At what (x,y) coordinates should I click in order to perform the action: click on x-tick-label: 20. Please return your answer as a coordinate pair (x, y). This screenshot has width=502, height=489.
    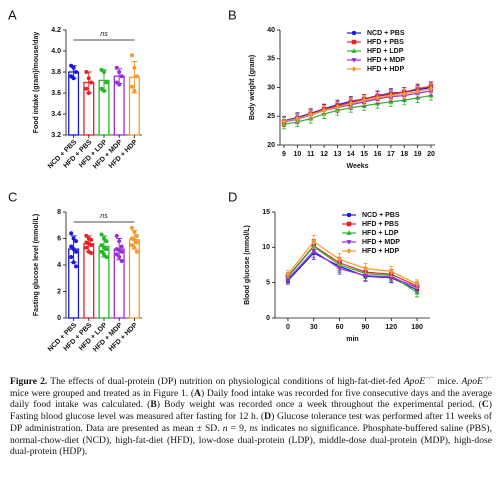
    Looking at the image, I should click on (431, 154).